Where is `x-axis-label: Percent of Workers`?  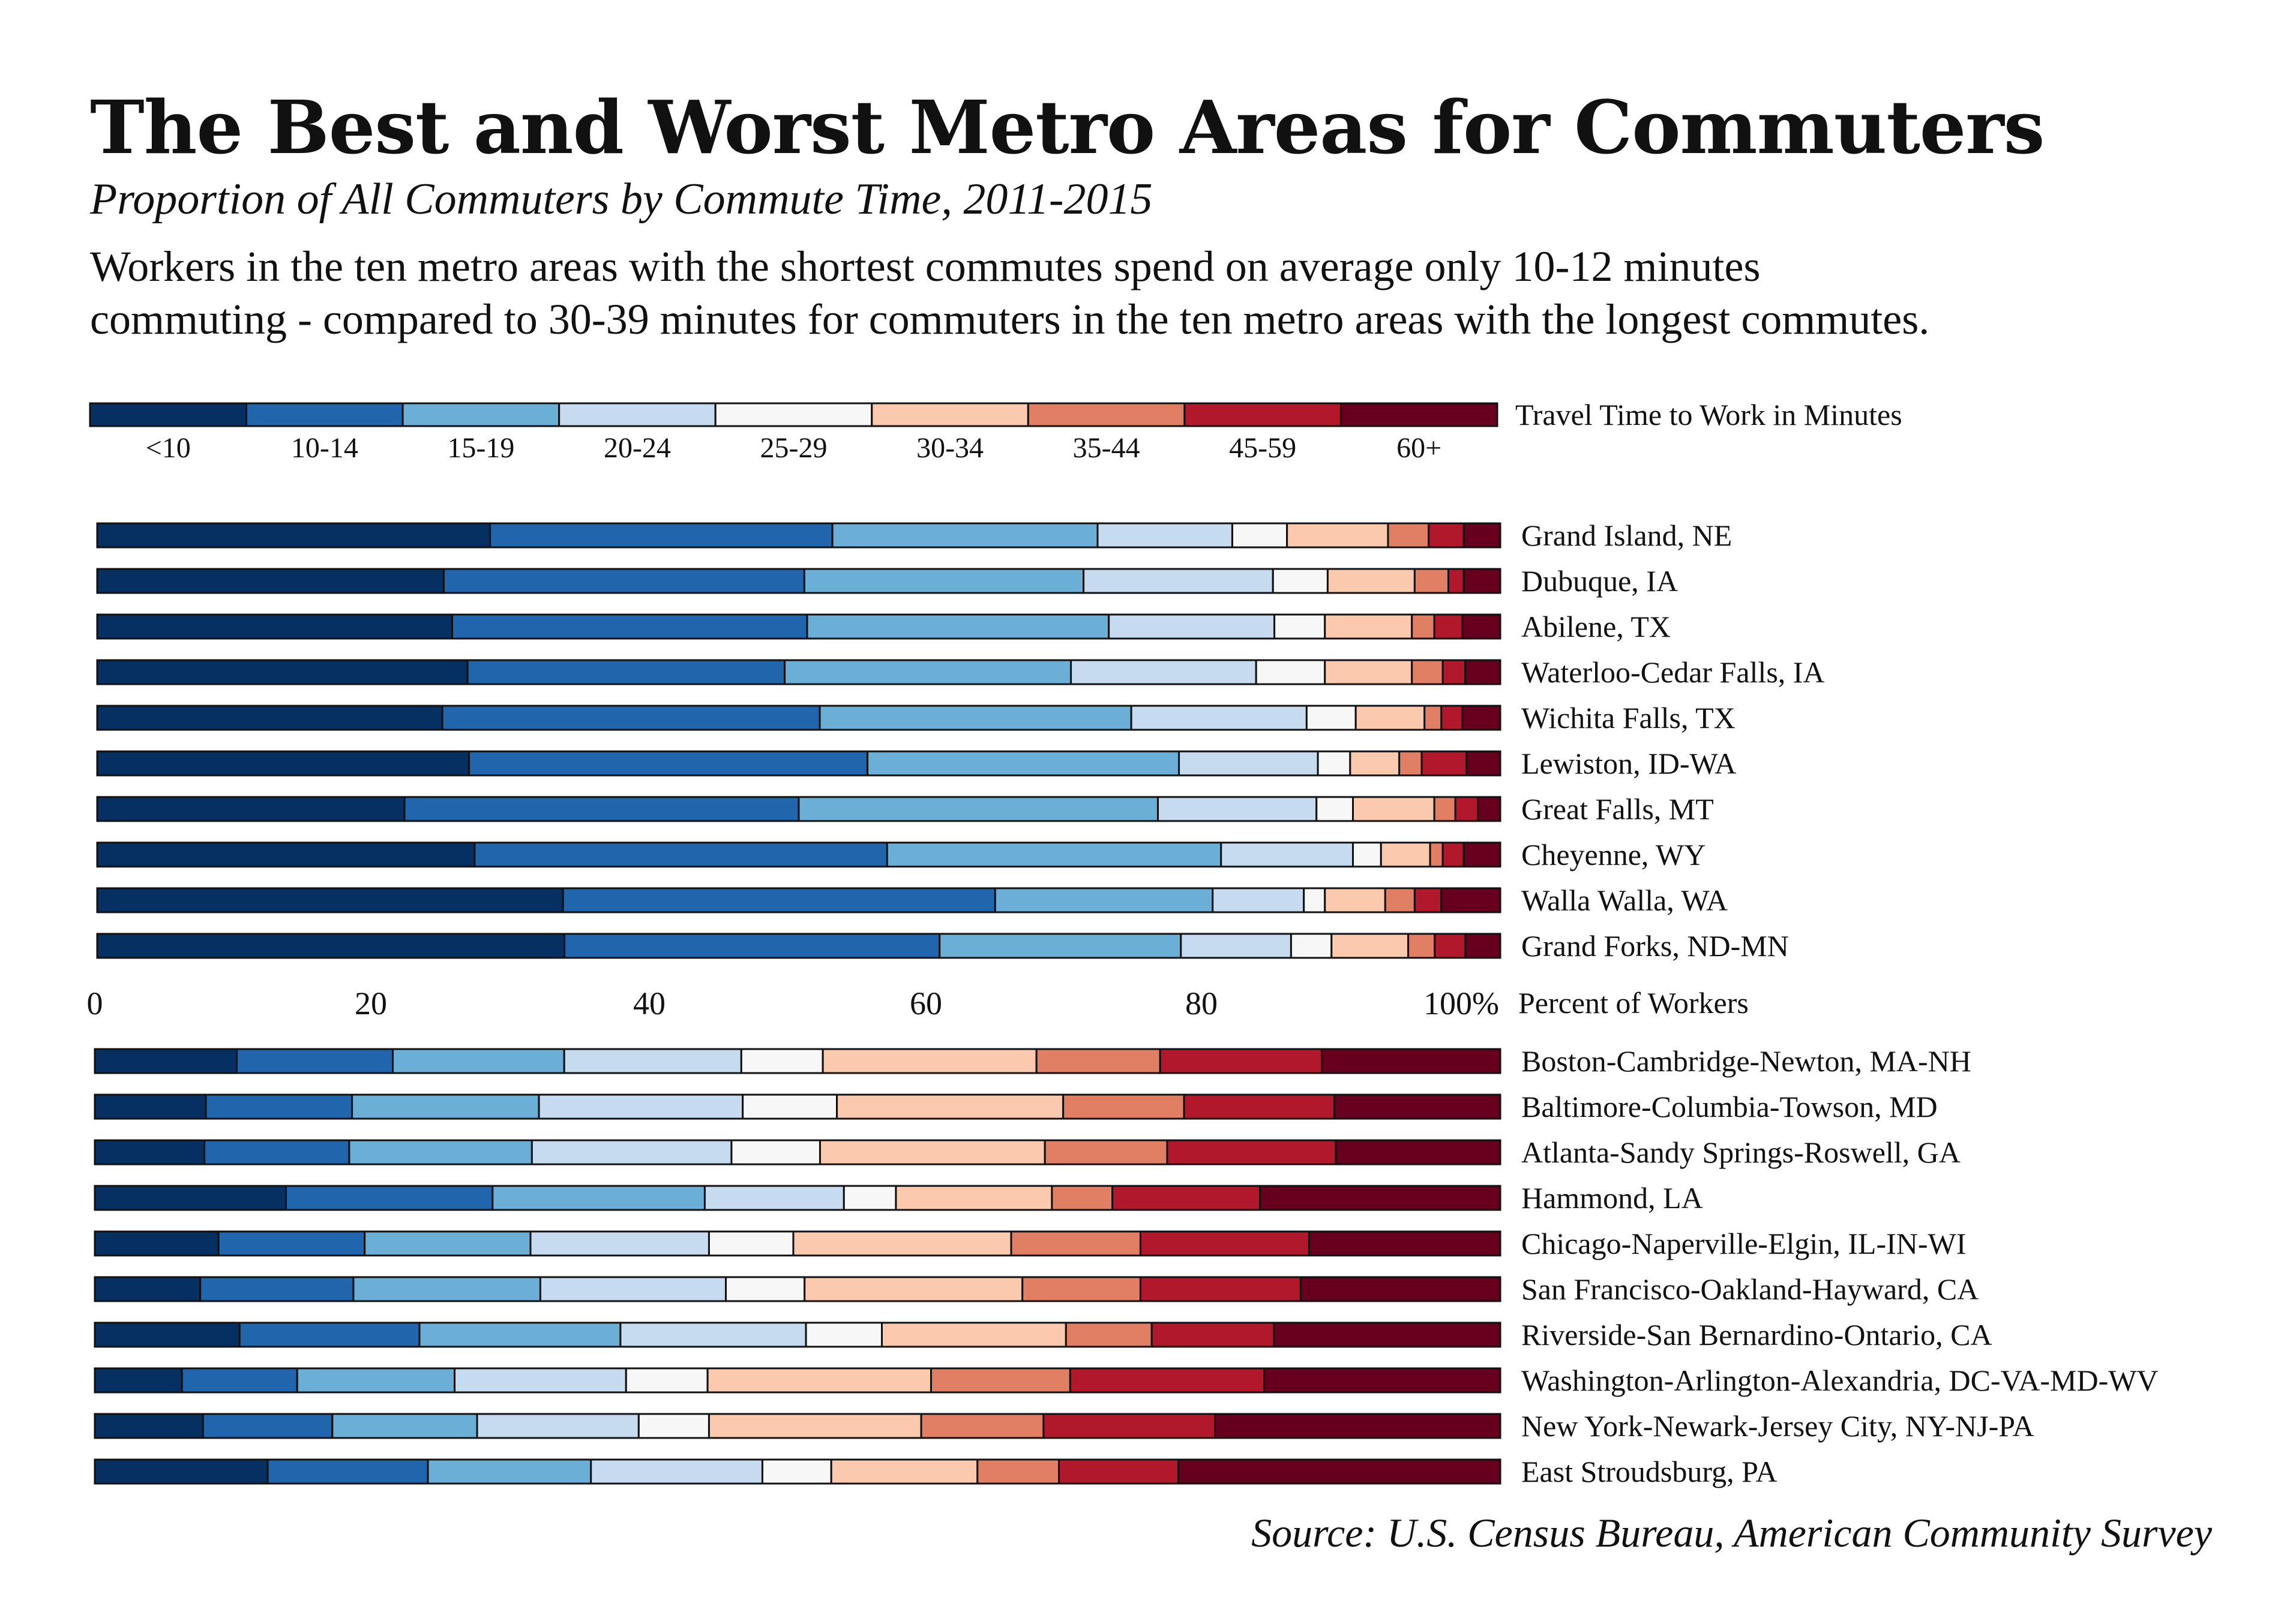
x-axis-label: Percent of Workers is located at coordinates (1633, 1003).